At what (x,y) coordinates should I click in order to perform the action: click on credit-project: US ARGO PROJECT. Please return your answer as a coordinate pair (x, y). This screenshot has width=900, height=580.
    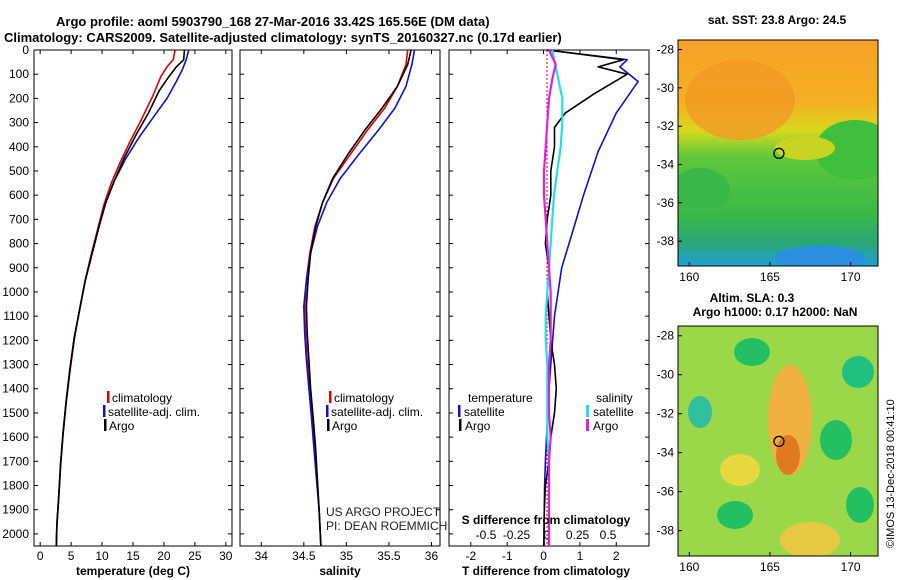
    Looking at the image, I should click on (383, 512).